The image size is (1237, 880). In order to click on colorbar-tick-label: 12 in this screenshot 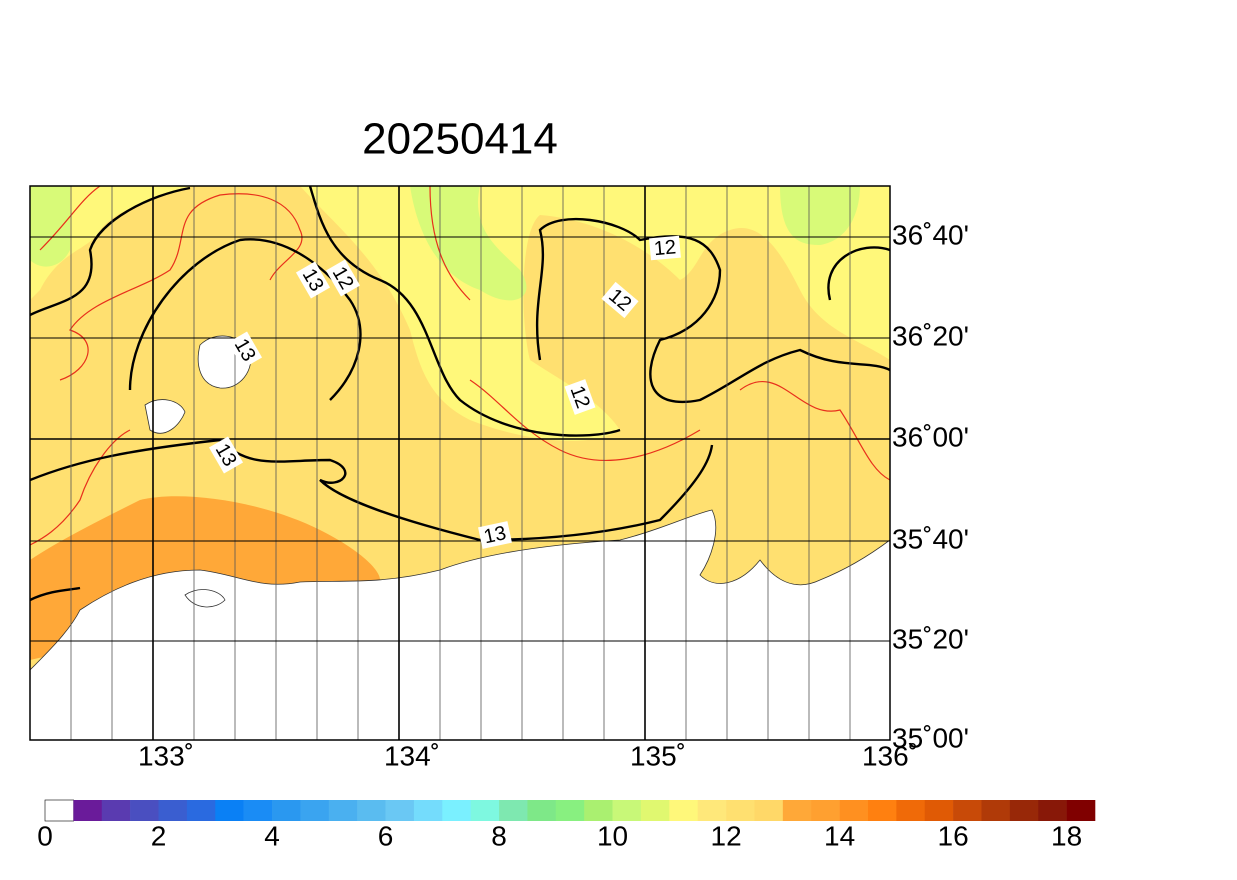, I will do `click(726, 835)`.